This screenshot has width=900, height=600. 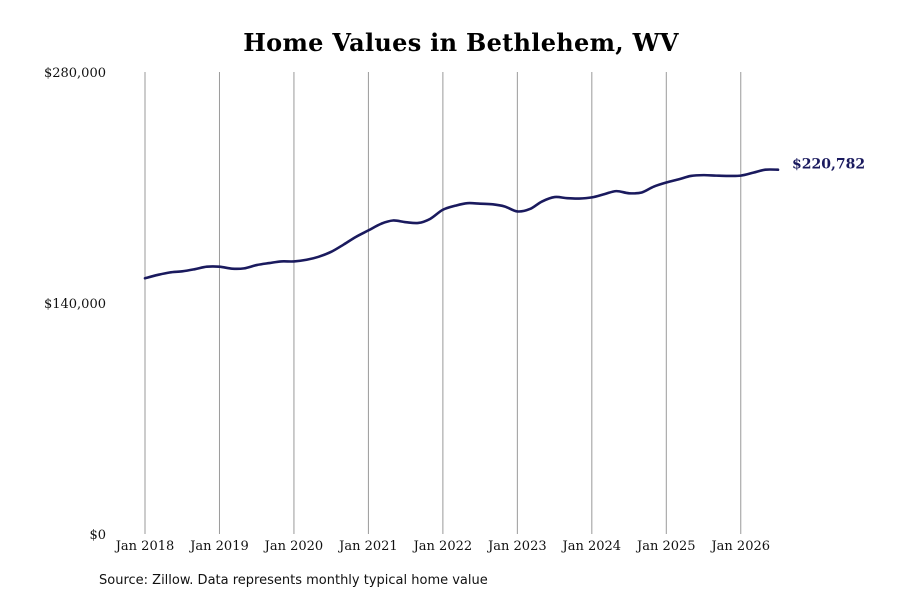 What do you see at coordinates (218, 546) in the screenshot?
I see `x-tick-label-1: Jan 2019` at bounding box center [218, 546].